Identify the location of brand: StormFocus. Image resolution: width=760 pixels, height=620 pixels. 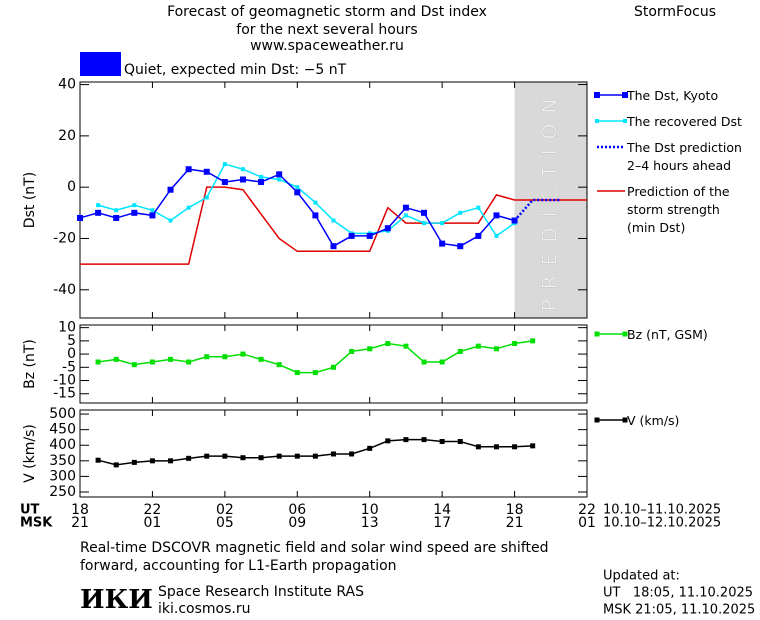
(675, 12).